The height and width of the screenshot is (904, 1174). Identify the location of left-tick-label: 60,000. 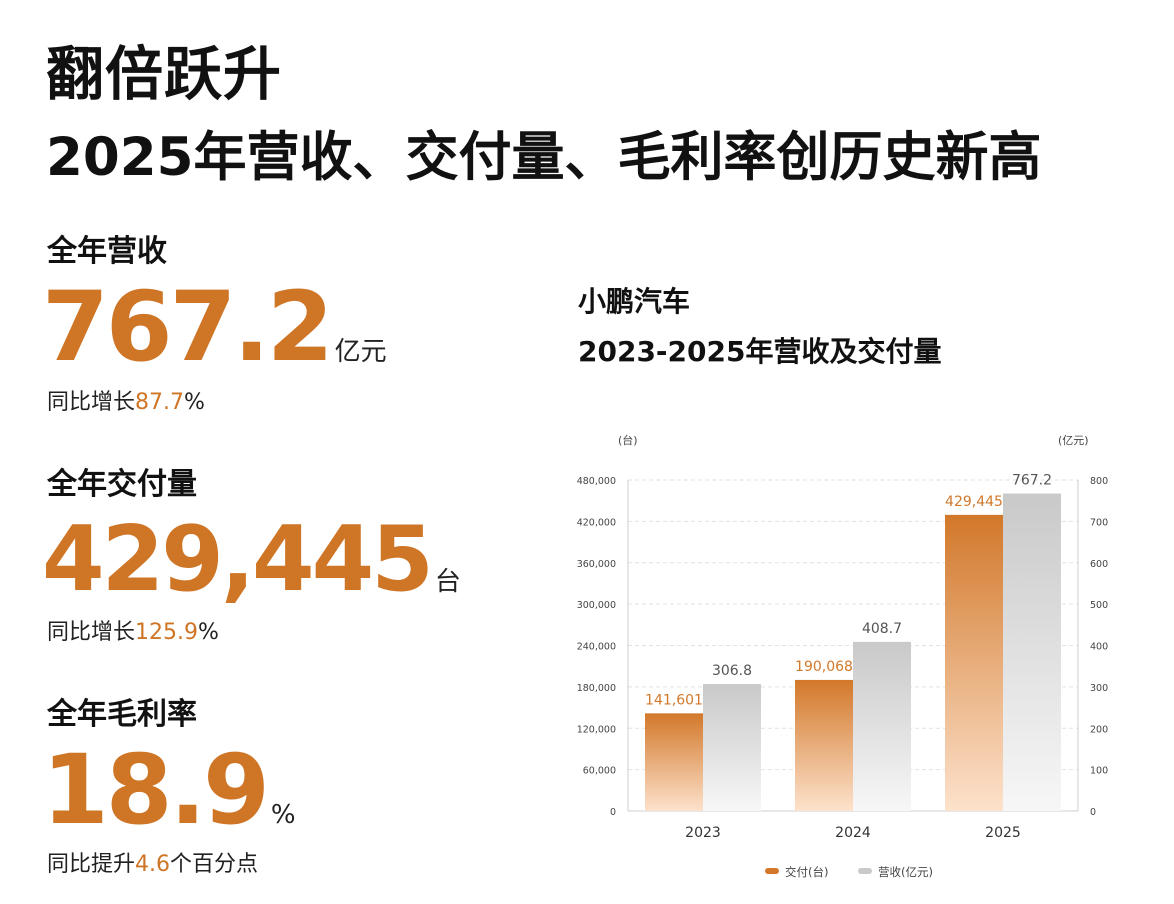
(599, 771).